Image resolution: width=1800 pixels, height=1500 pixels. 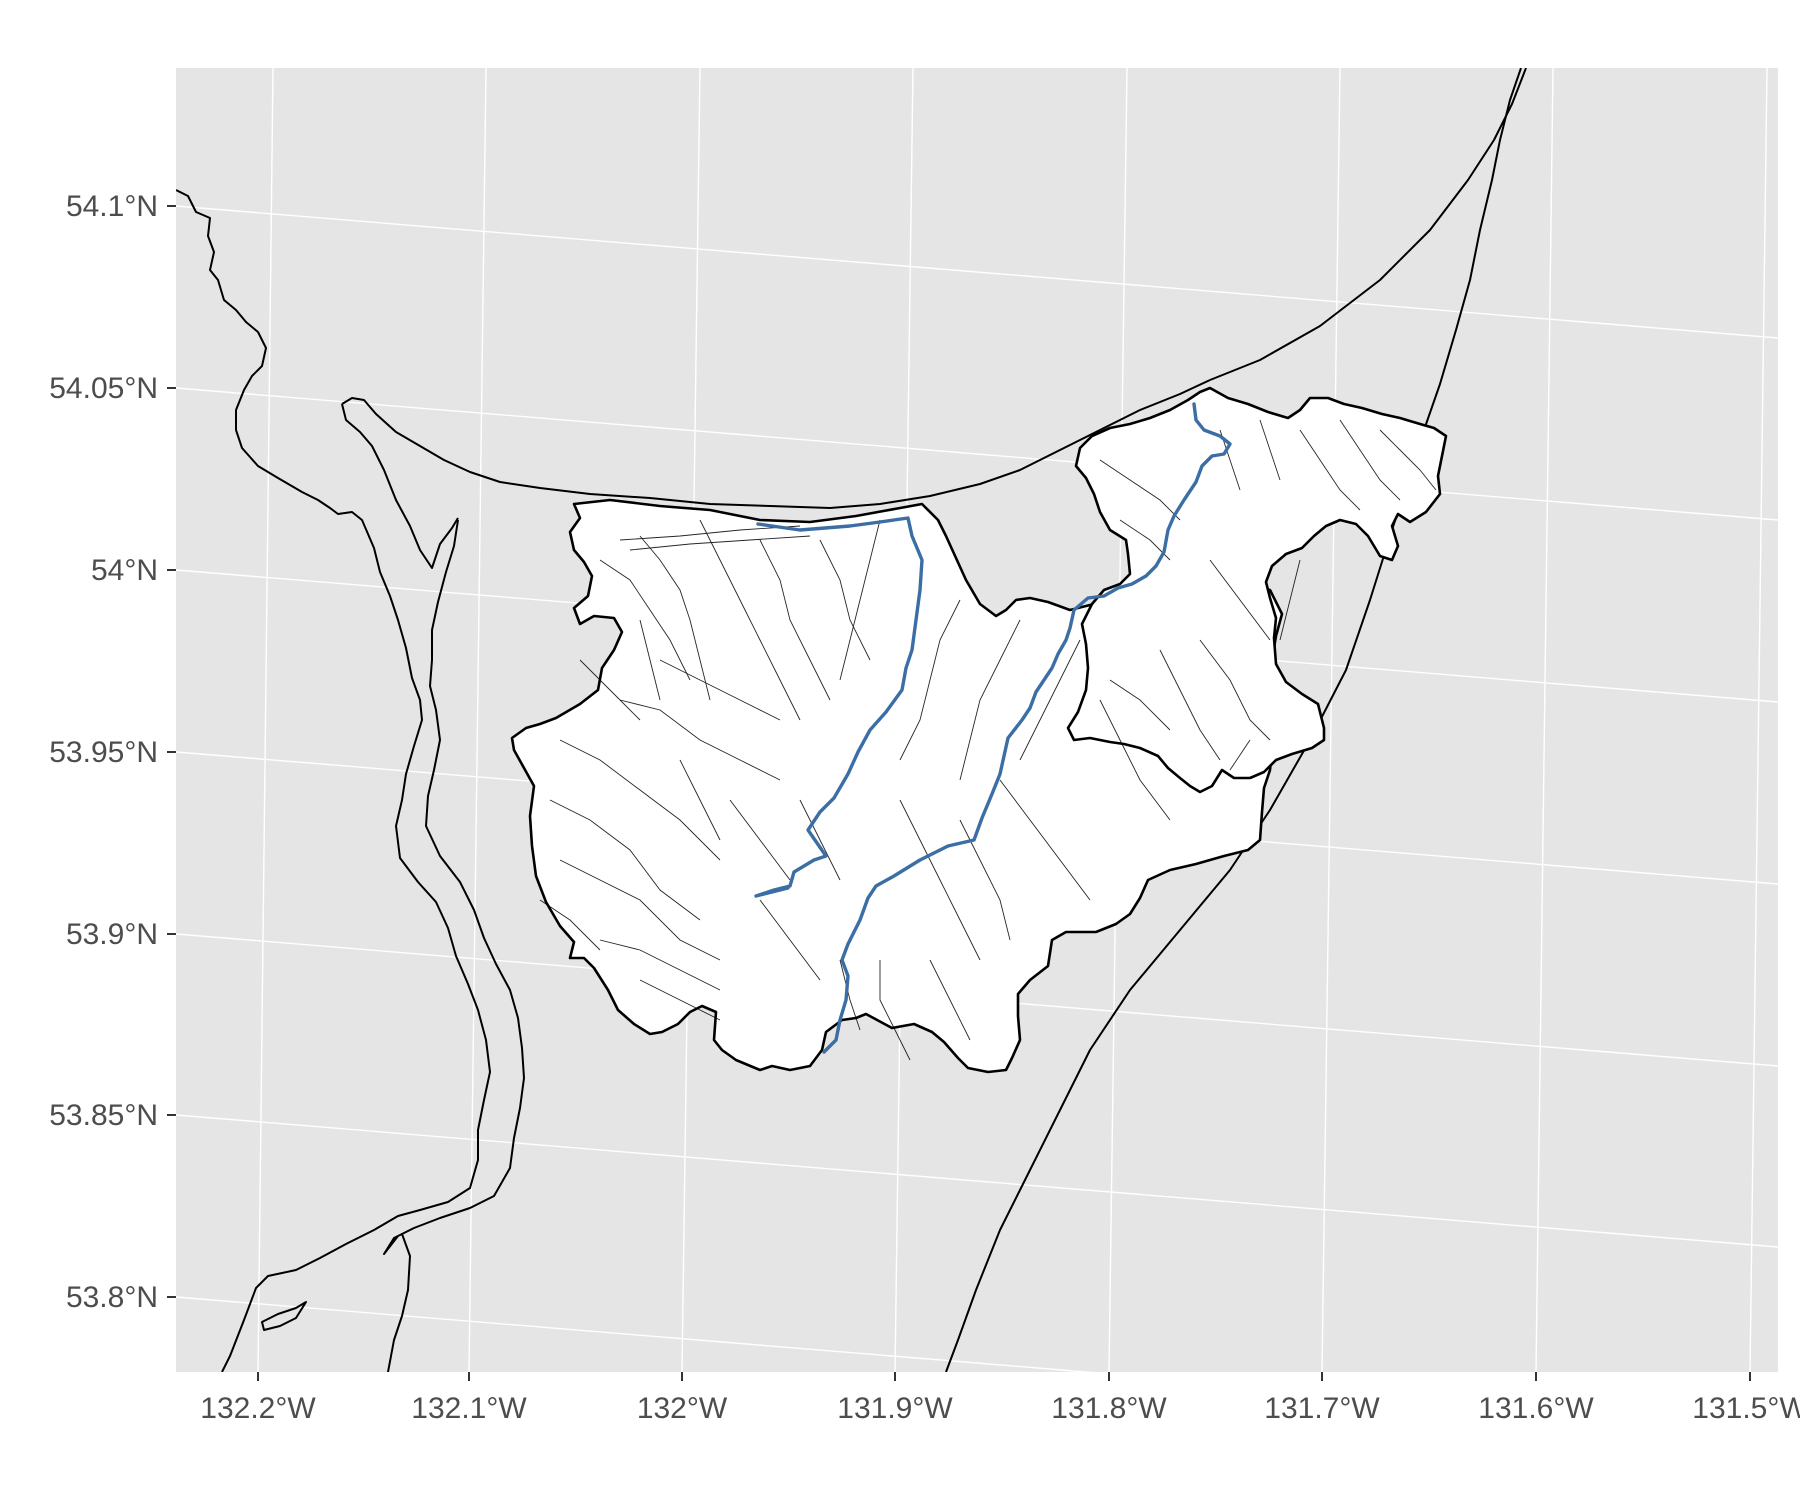 I want to click on y-tick-label: 53.95°N, so click(x=103, y=752).